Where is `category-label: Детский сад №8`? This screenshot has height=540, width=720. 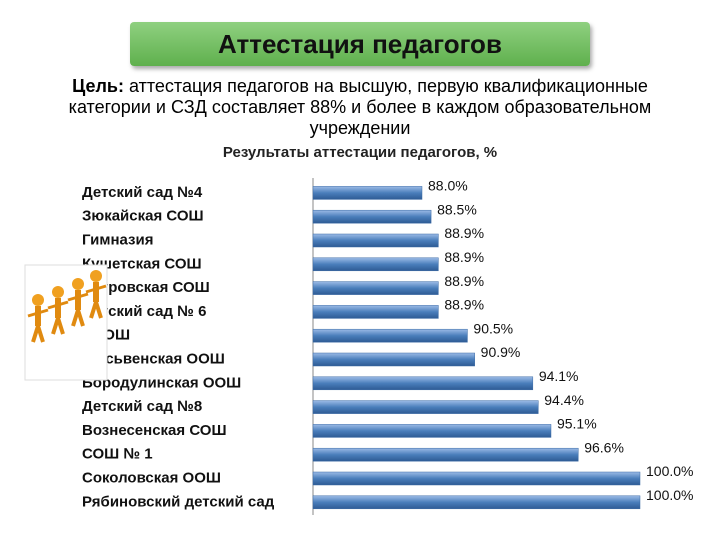 category-label: Детский сад №8 is located at coordinates (142, 406).